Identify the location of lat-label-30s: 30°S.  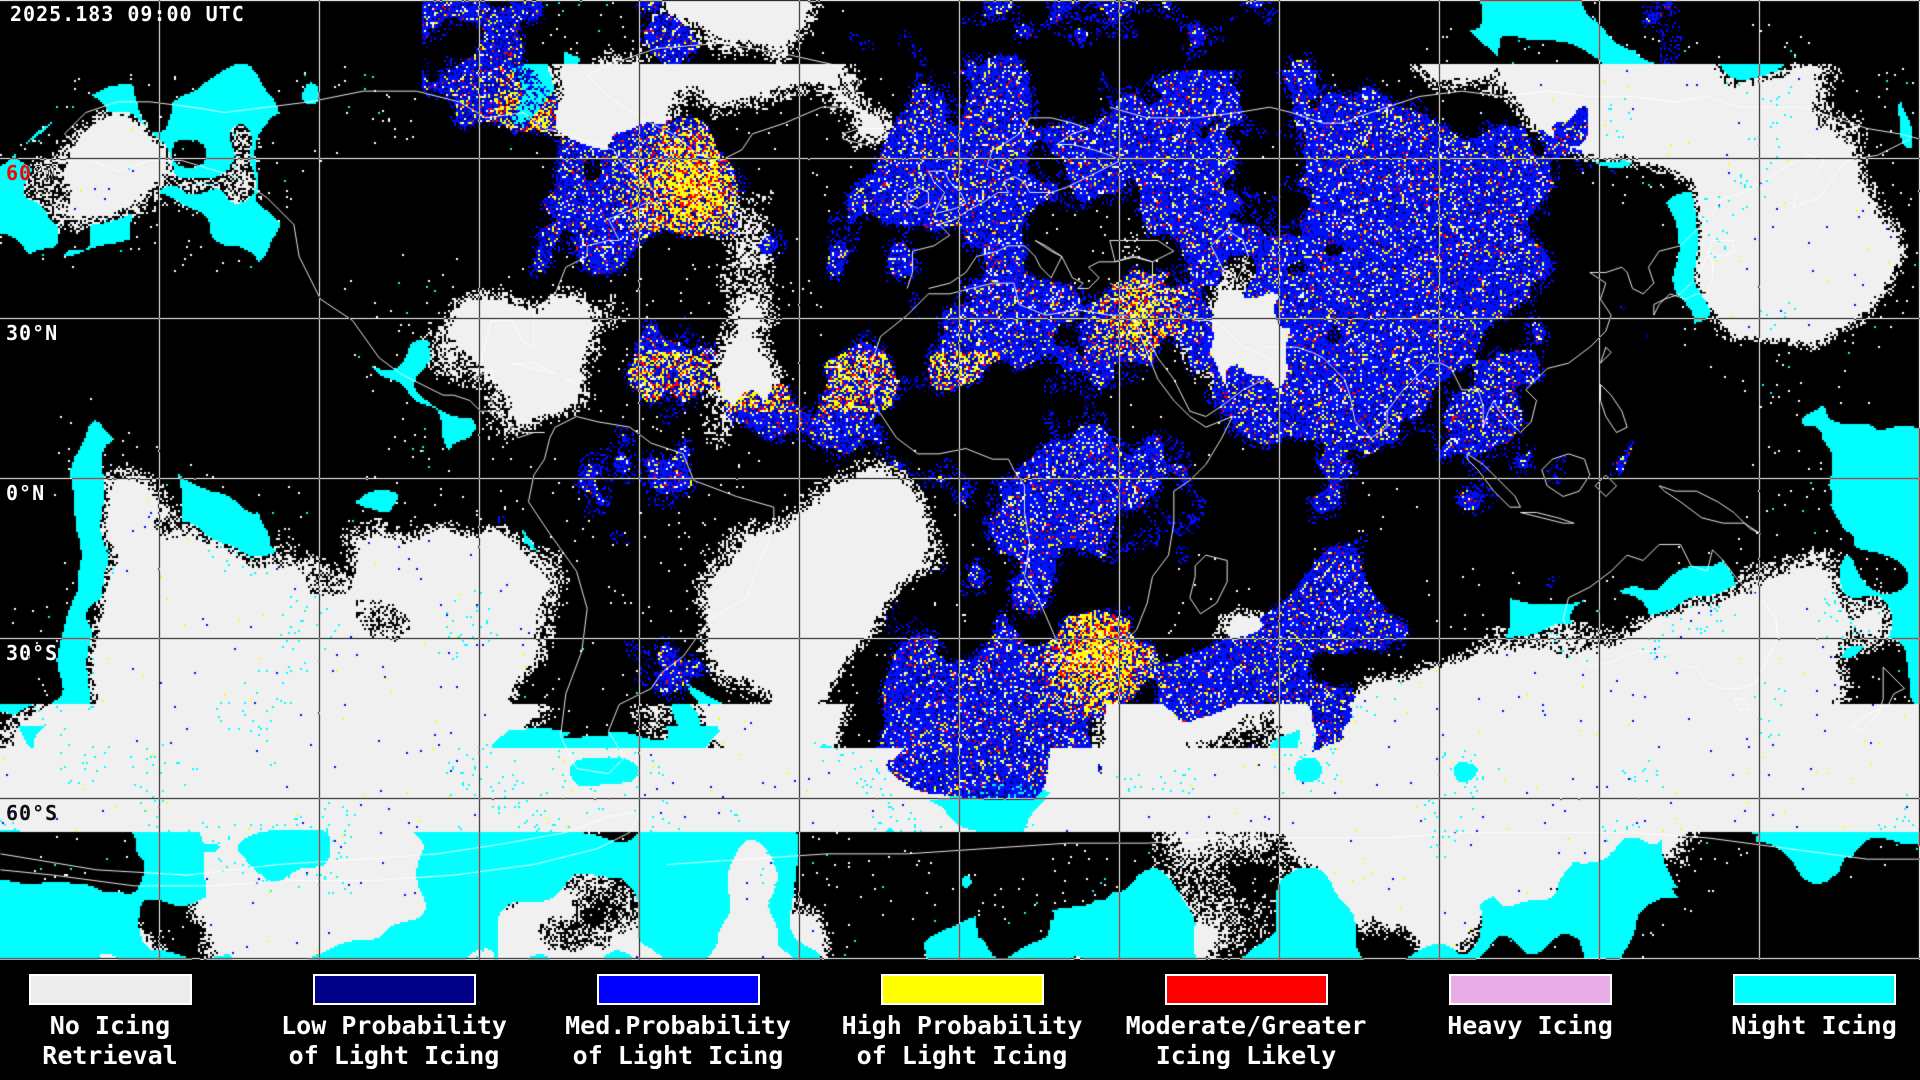
(32, 653).